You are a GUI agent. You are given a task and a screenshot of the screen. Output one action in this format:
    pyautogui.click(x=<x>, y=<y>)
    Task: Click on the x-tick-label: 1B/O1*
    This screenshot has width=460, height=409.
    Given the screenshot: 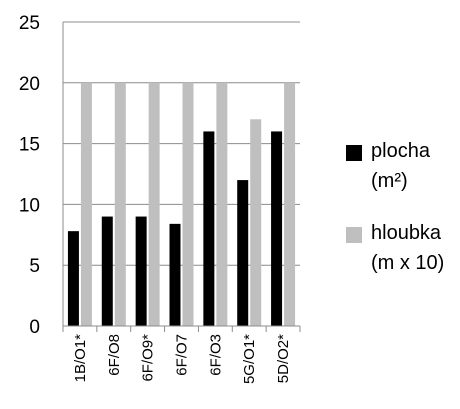 What is the action you would take?
    pyautogui.click(x=80, y=358)
    